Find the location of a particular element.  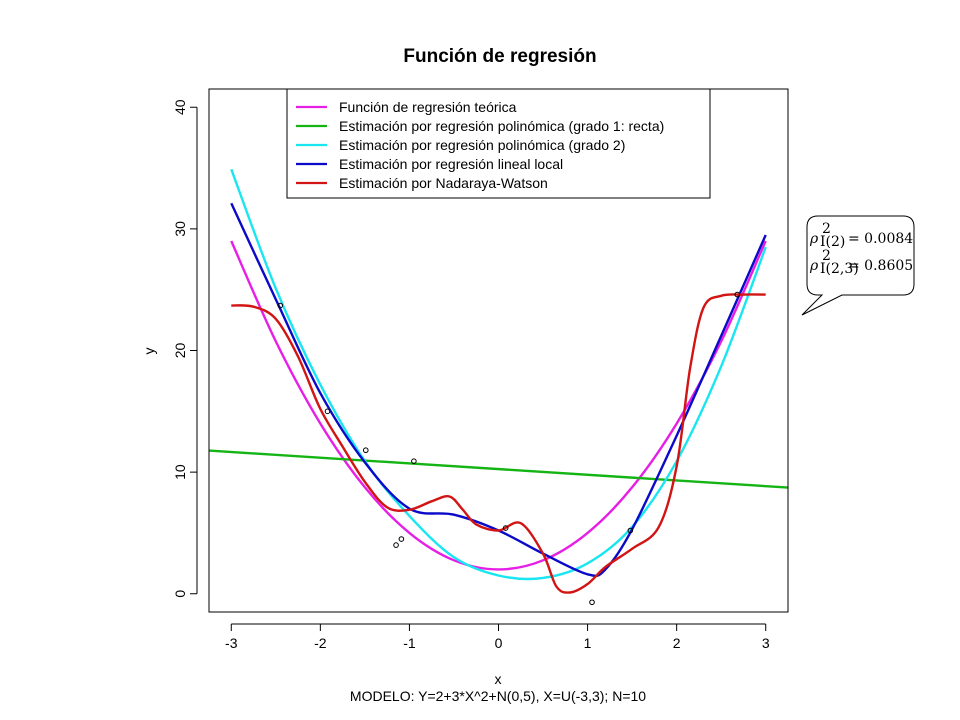

x-axis: -3 -2 -1 0 1 2 3 is located at coordinates (497, 637).